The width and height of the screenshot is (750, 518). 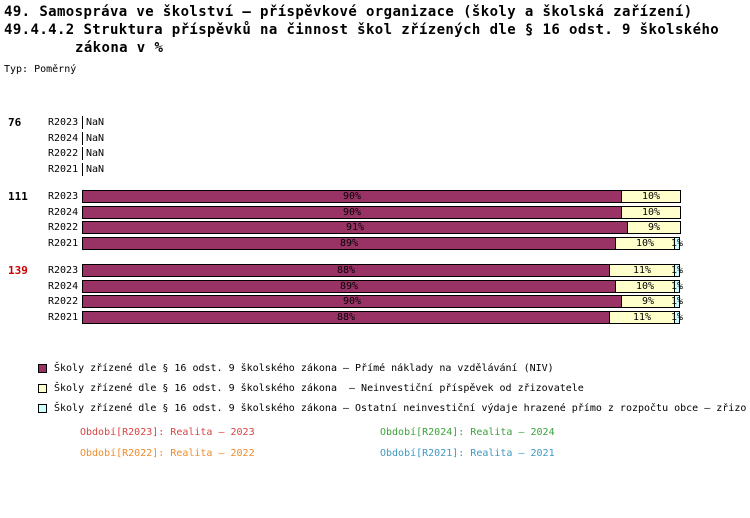 I want to click on report-title-line3: zákona v %, so click(x=119, y=48).